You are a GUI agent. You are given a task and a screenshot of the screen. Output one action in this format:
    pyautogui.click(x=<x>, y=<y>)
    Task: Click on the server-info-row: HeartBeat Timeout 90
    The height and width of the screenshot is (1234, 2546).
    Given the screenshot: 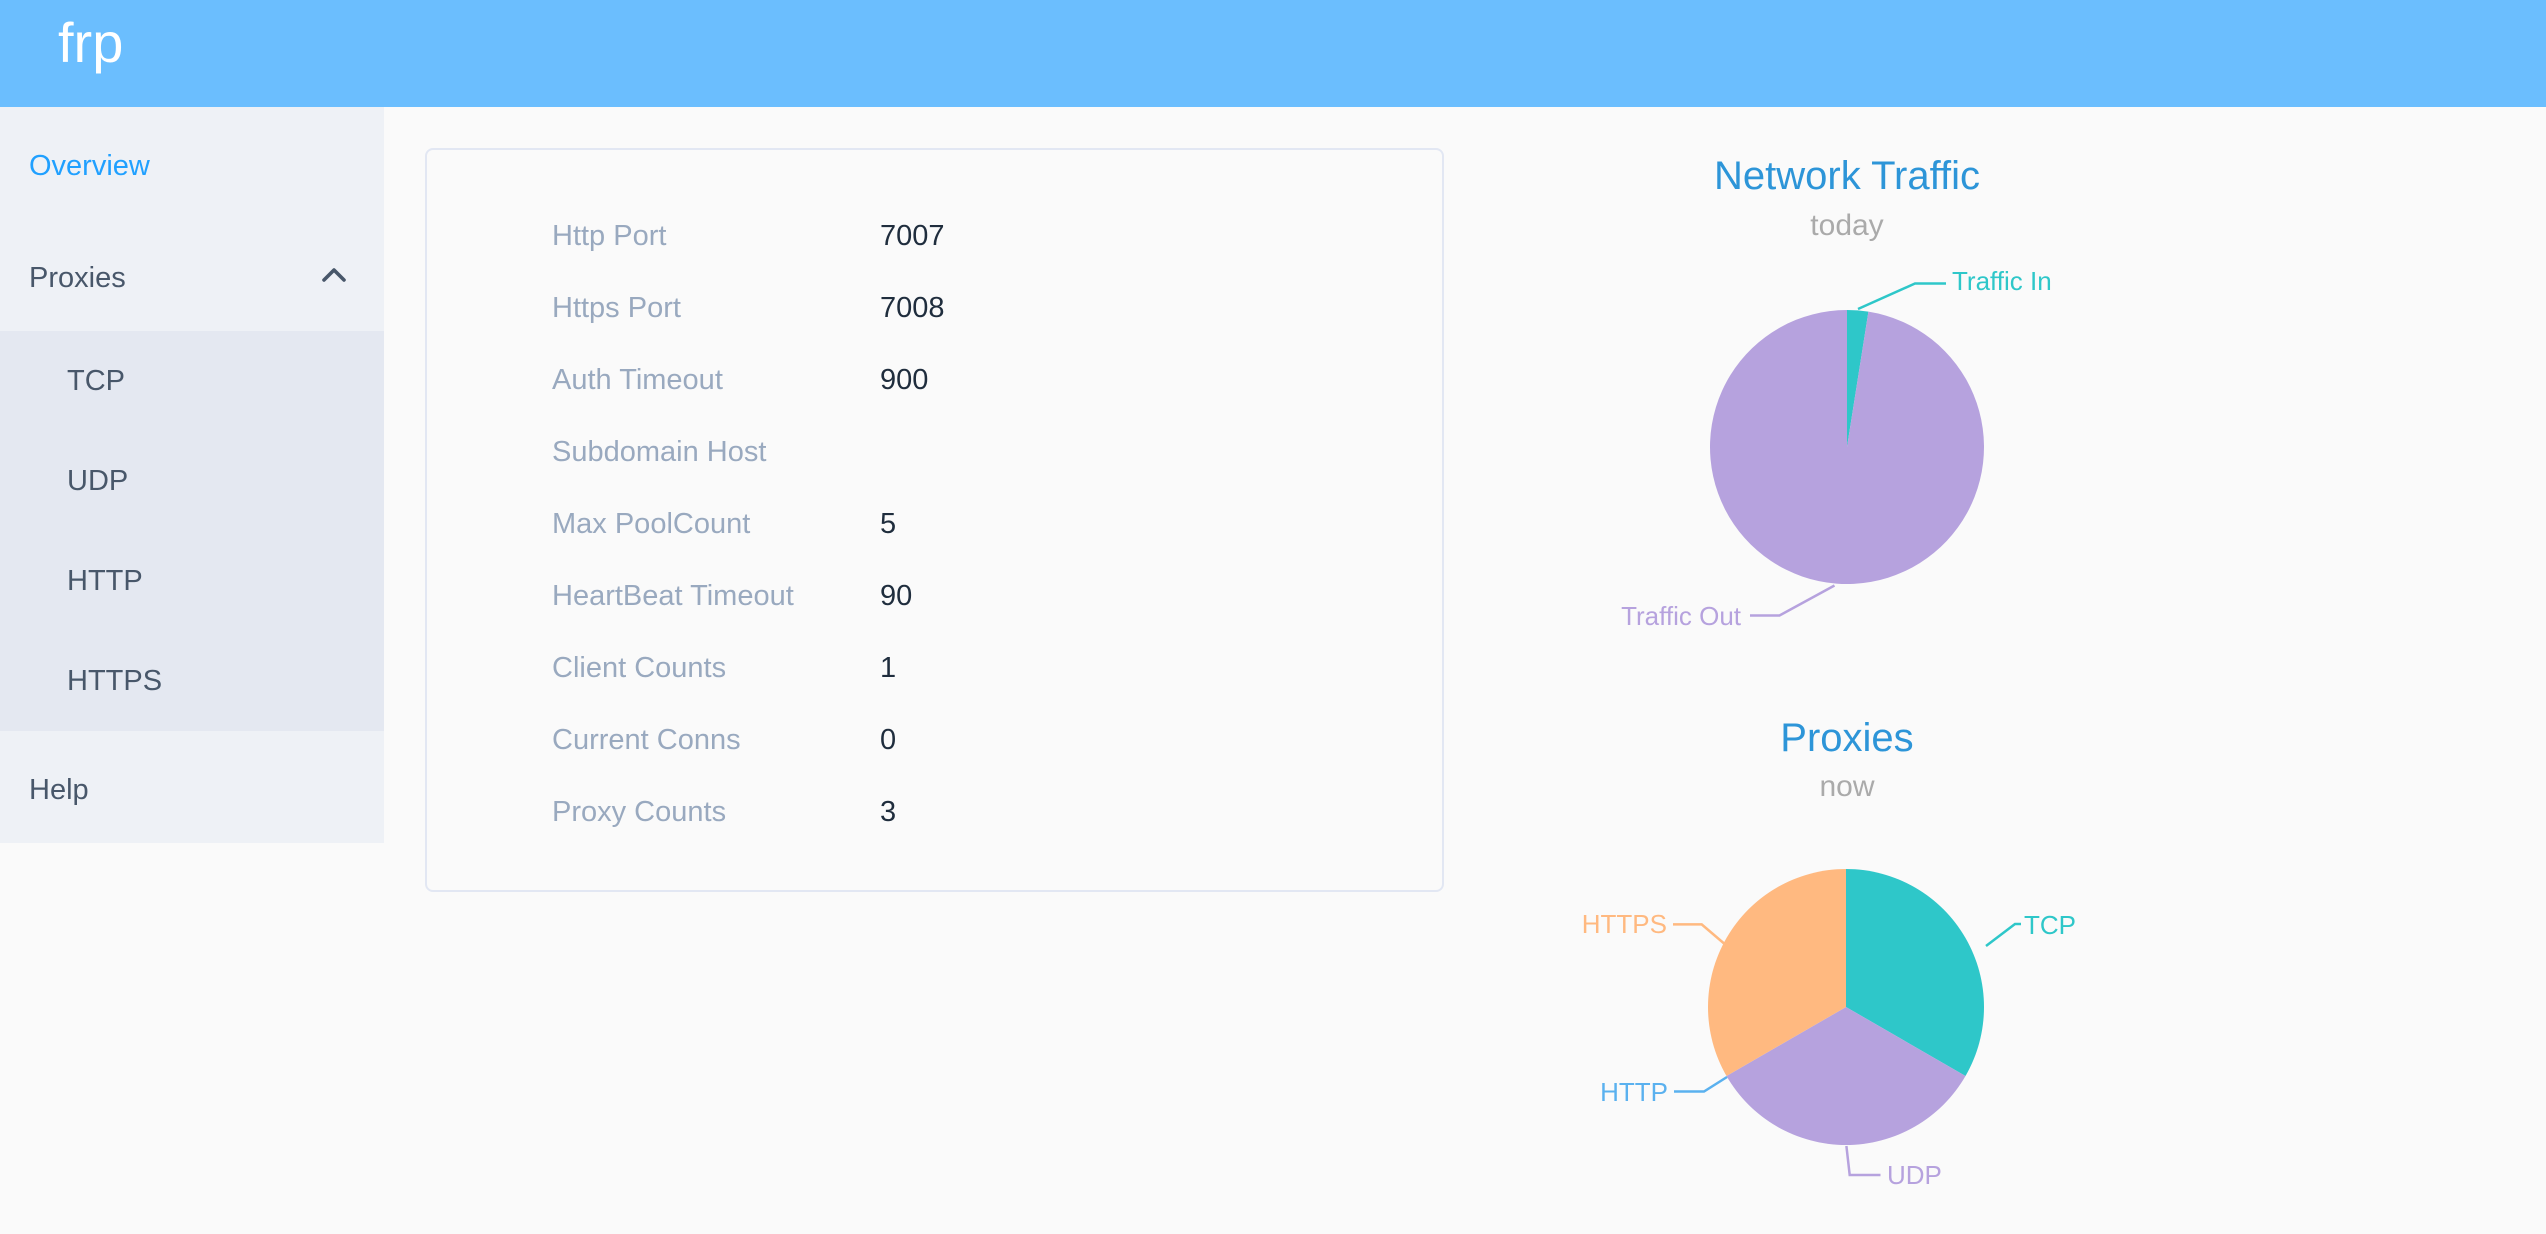 What is the action you would take?
    pyautogui.click(x=934, y=596)
    